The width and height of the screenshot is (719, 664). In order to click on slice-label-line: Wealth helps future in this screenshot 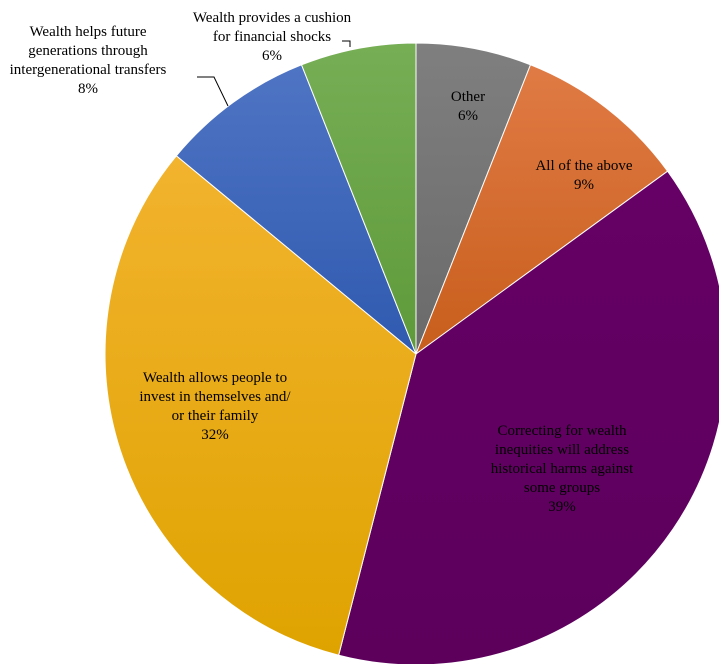, I will do `click(87, 32)`.